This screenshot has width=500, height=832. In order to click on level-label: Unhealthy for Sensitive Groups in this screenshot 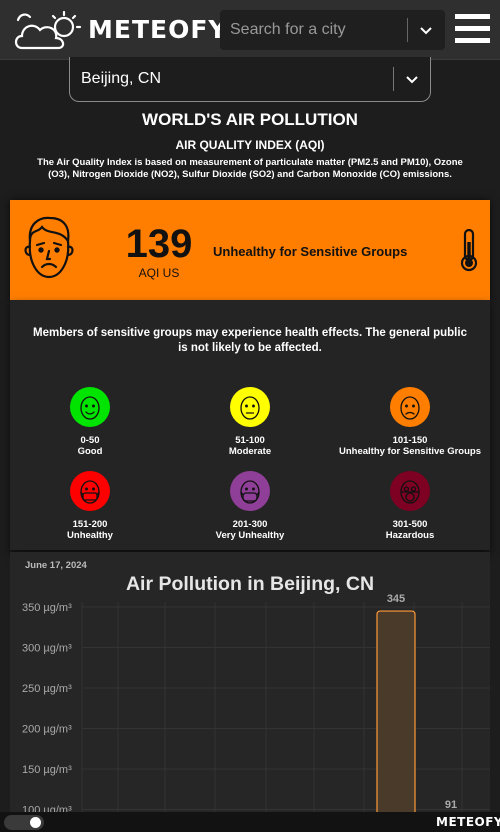, I will do `click(410, 451)`.